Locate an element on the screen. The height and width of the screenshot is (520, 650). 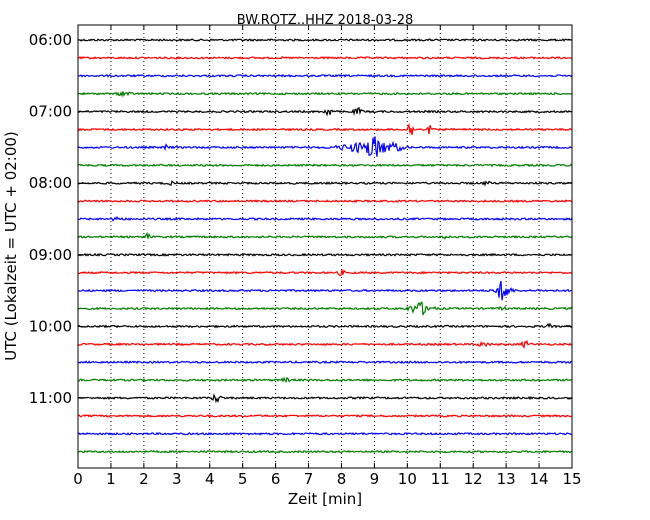
y-tick-label: 08:00 is located at coordinates (50, 183).